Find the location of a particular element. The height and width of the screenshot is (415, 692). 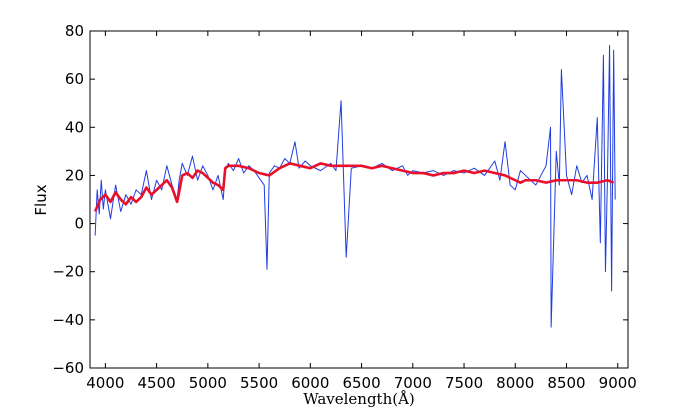

x-axis-label: Wavelength(Å) is located at coordinates (359, 399).